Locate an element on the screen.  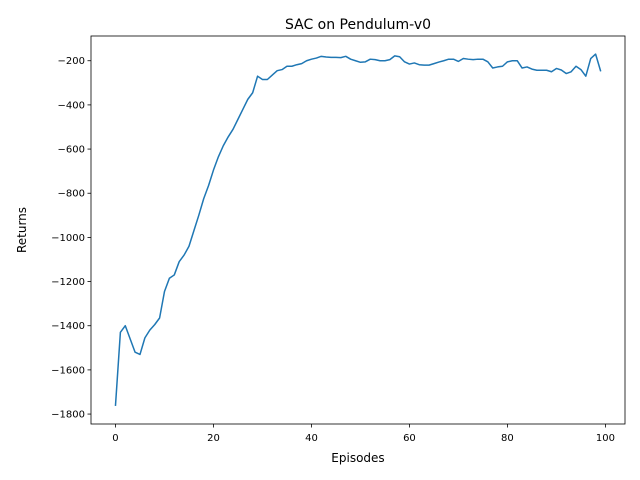
x-tick-label: 80 is located at coordinates (507, 438).